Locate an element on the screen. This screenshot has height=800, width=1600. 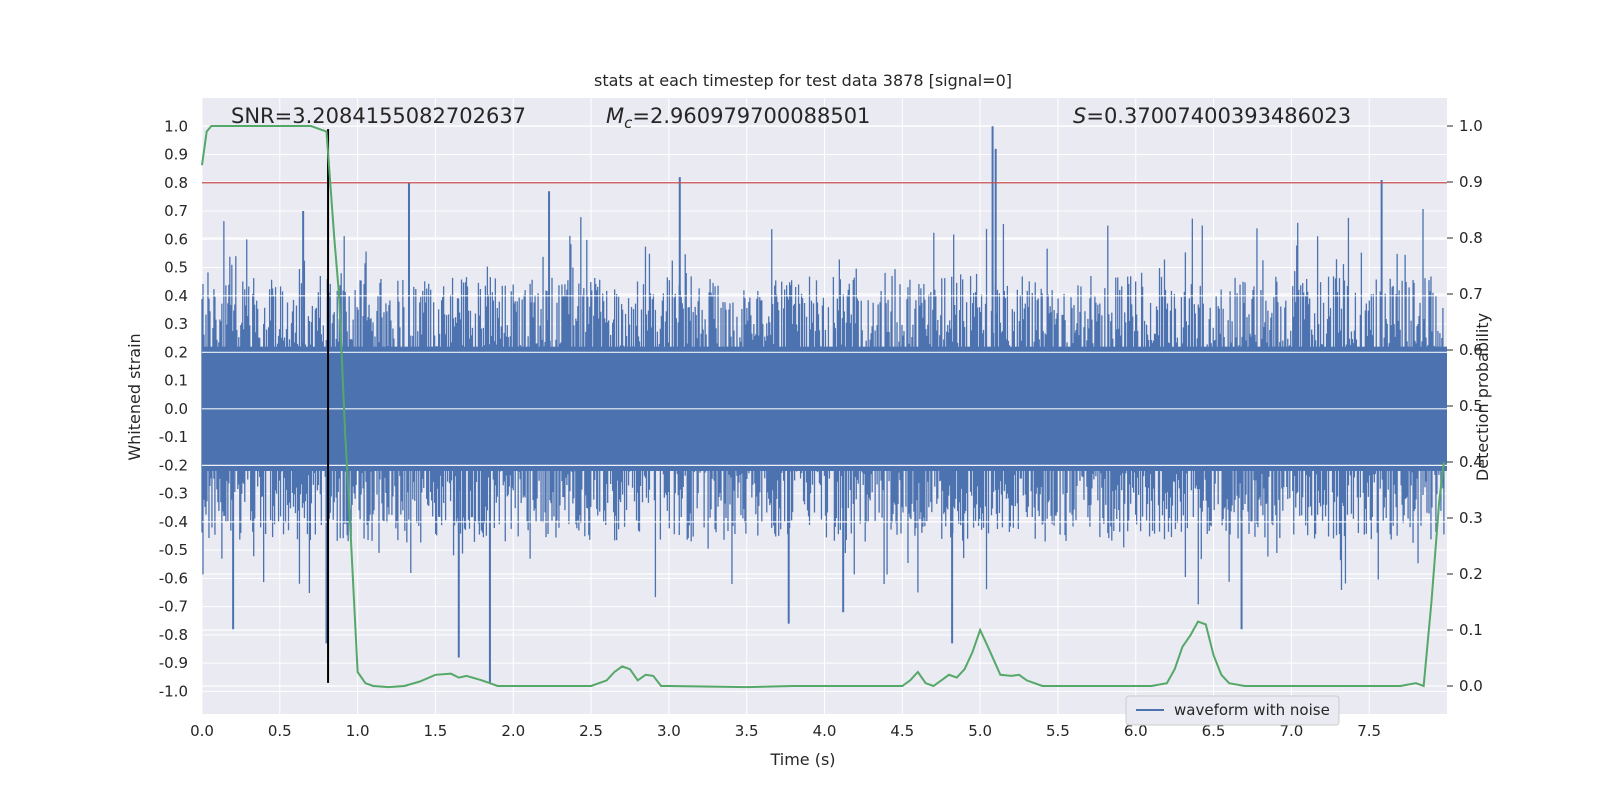
y-tick-label: 0.1 is located at coordinates (176, 381).